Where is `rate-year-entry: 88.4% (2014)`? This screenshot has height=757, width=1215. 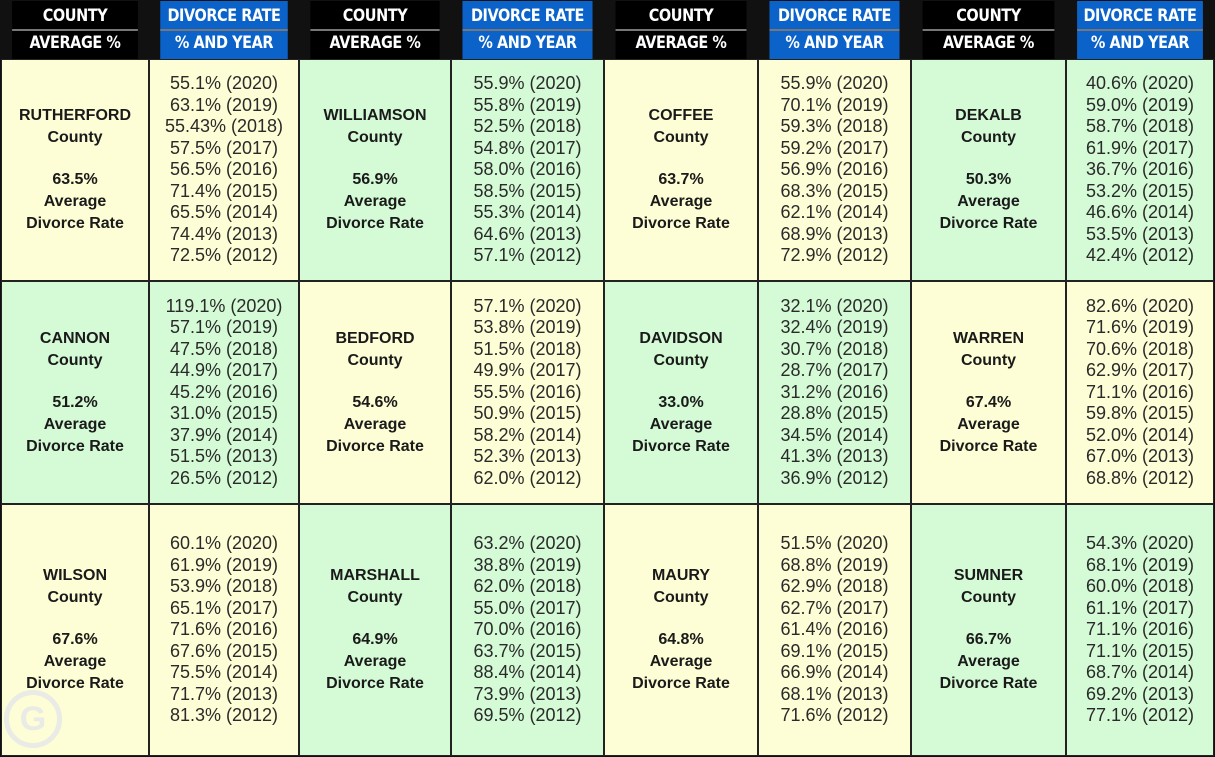
rate-year-entry: 88.4% (2014) is located at coordinates (527, 672).